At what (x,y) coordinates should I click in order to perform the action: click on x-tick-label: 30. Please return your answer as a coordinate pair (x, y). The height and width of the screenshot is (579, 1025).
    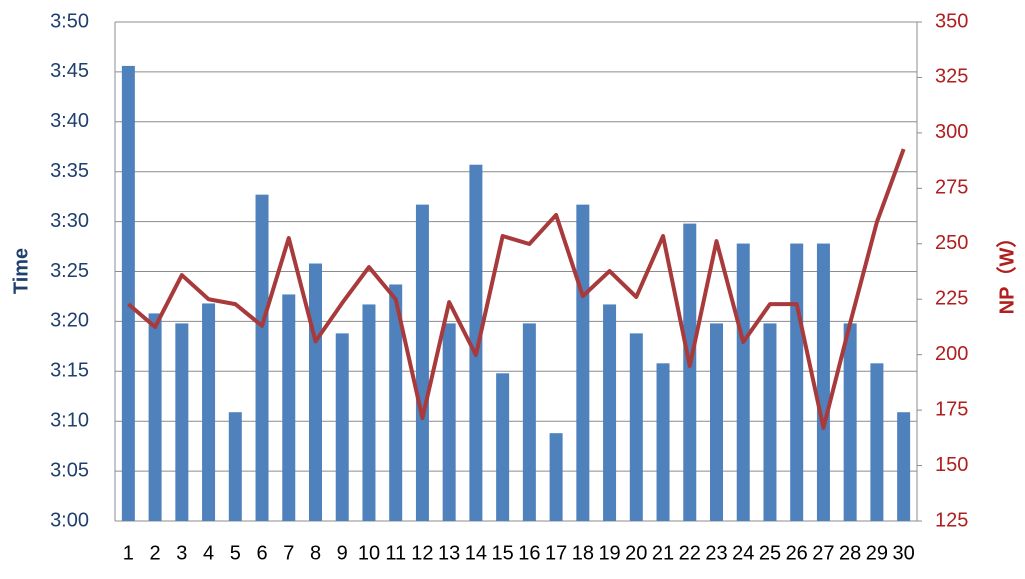
    Looking at the image, I should click on (904, 553).